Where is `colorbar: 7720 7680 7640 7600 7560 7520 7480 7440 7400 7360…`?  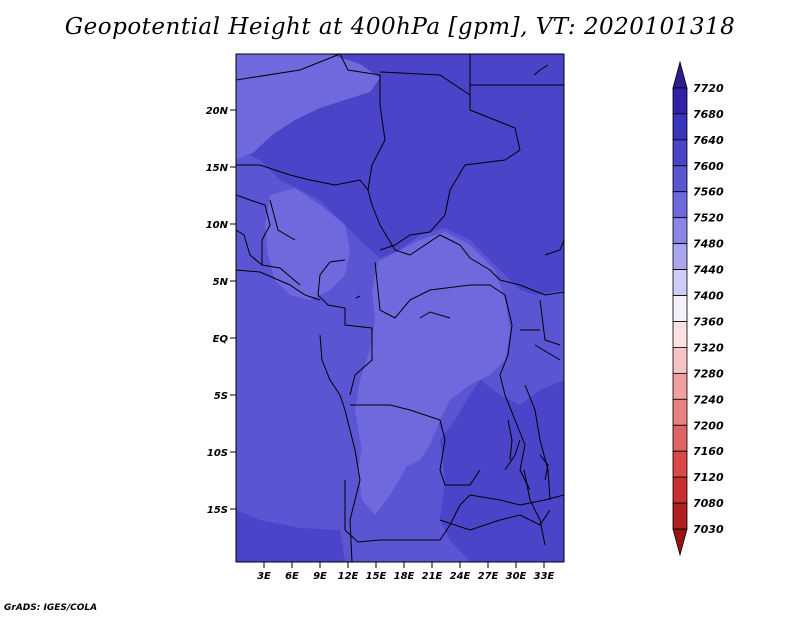
colorbar: 7720 7680 7640 7600 7560 7520 7480 7440 7400 7360… is located at coordinates (698, 308).